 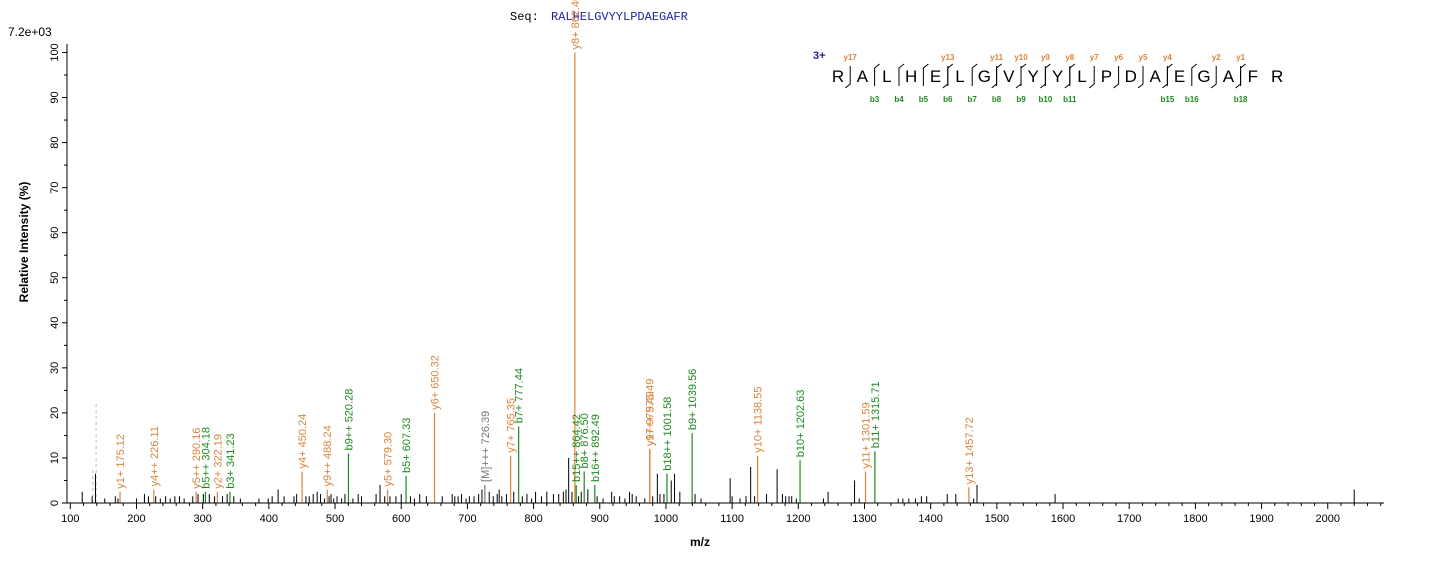 I want to click on peak-label: b10+ 1202.63, so click(x=801, y=424).